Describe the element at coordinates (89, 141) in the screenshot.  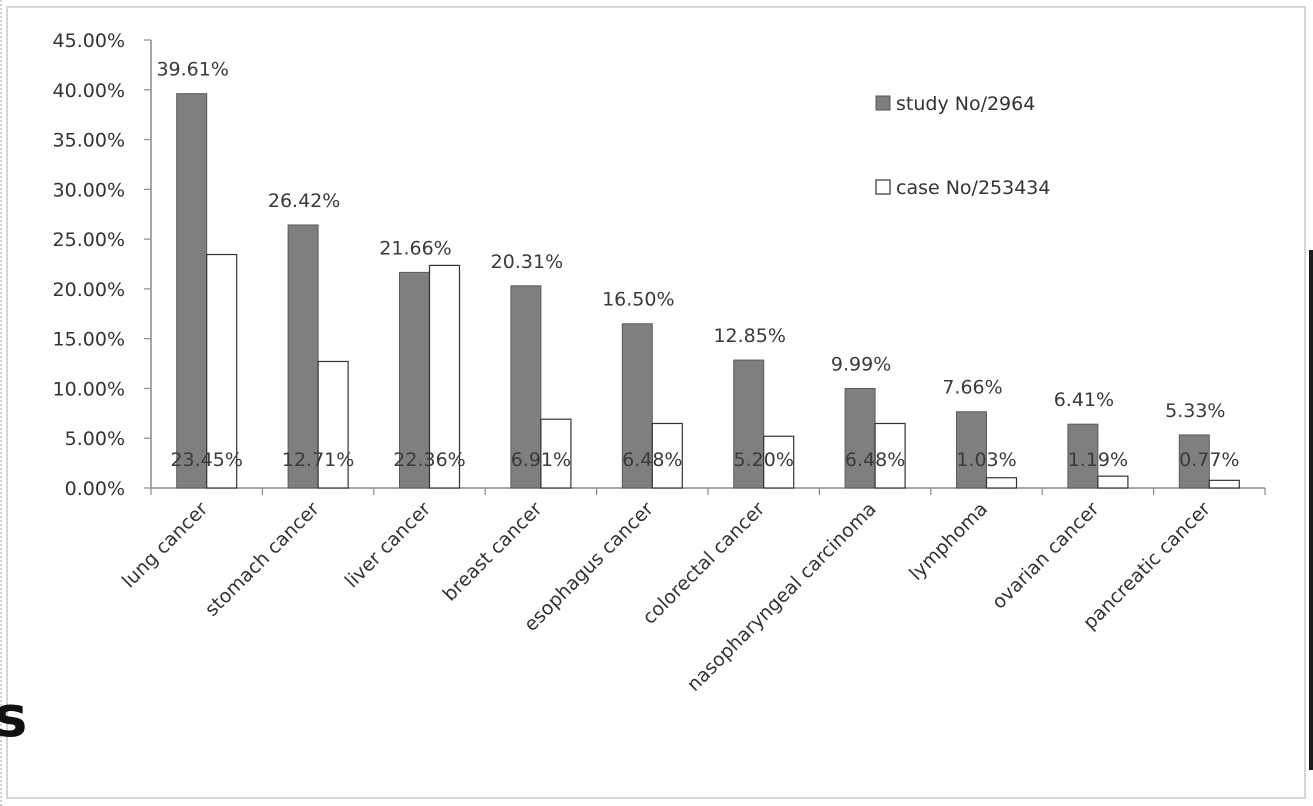
I see `y-tick-label: 35.00%` at that location.